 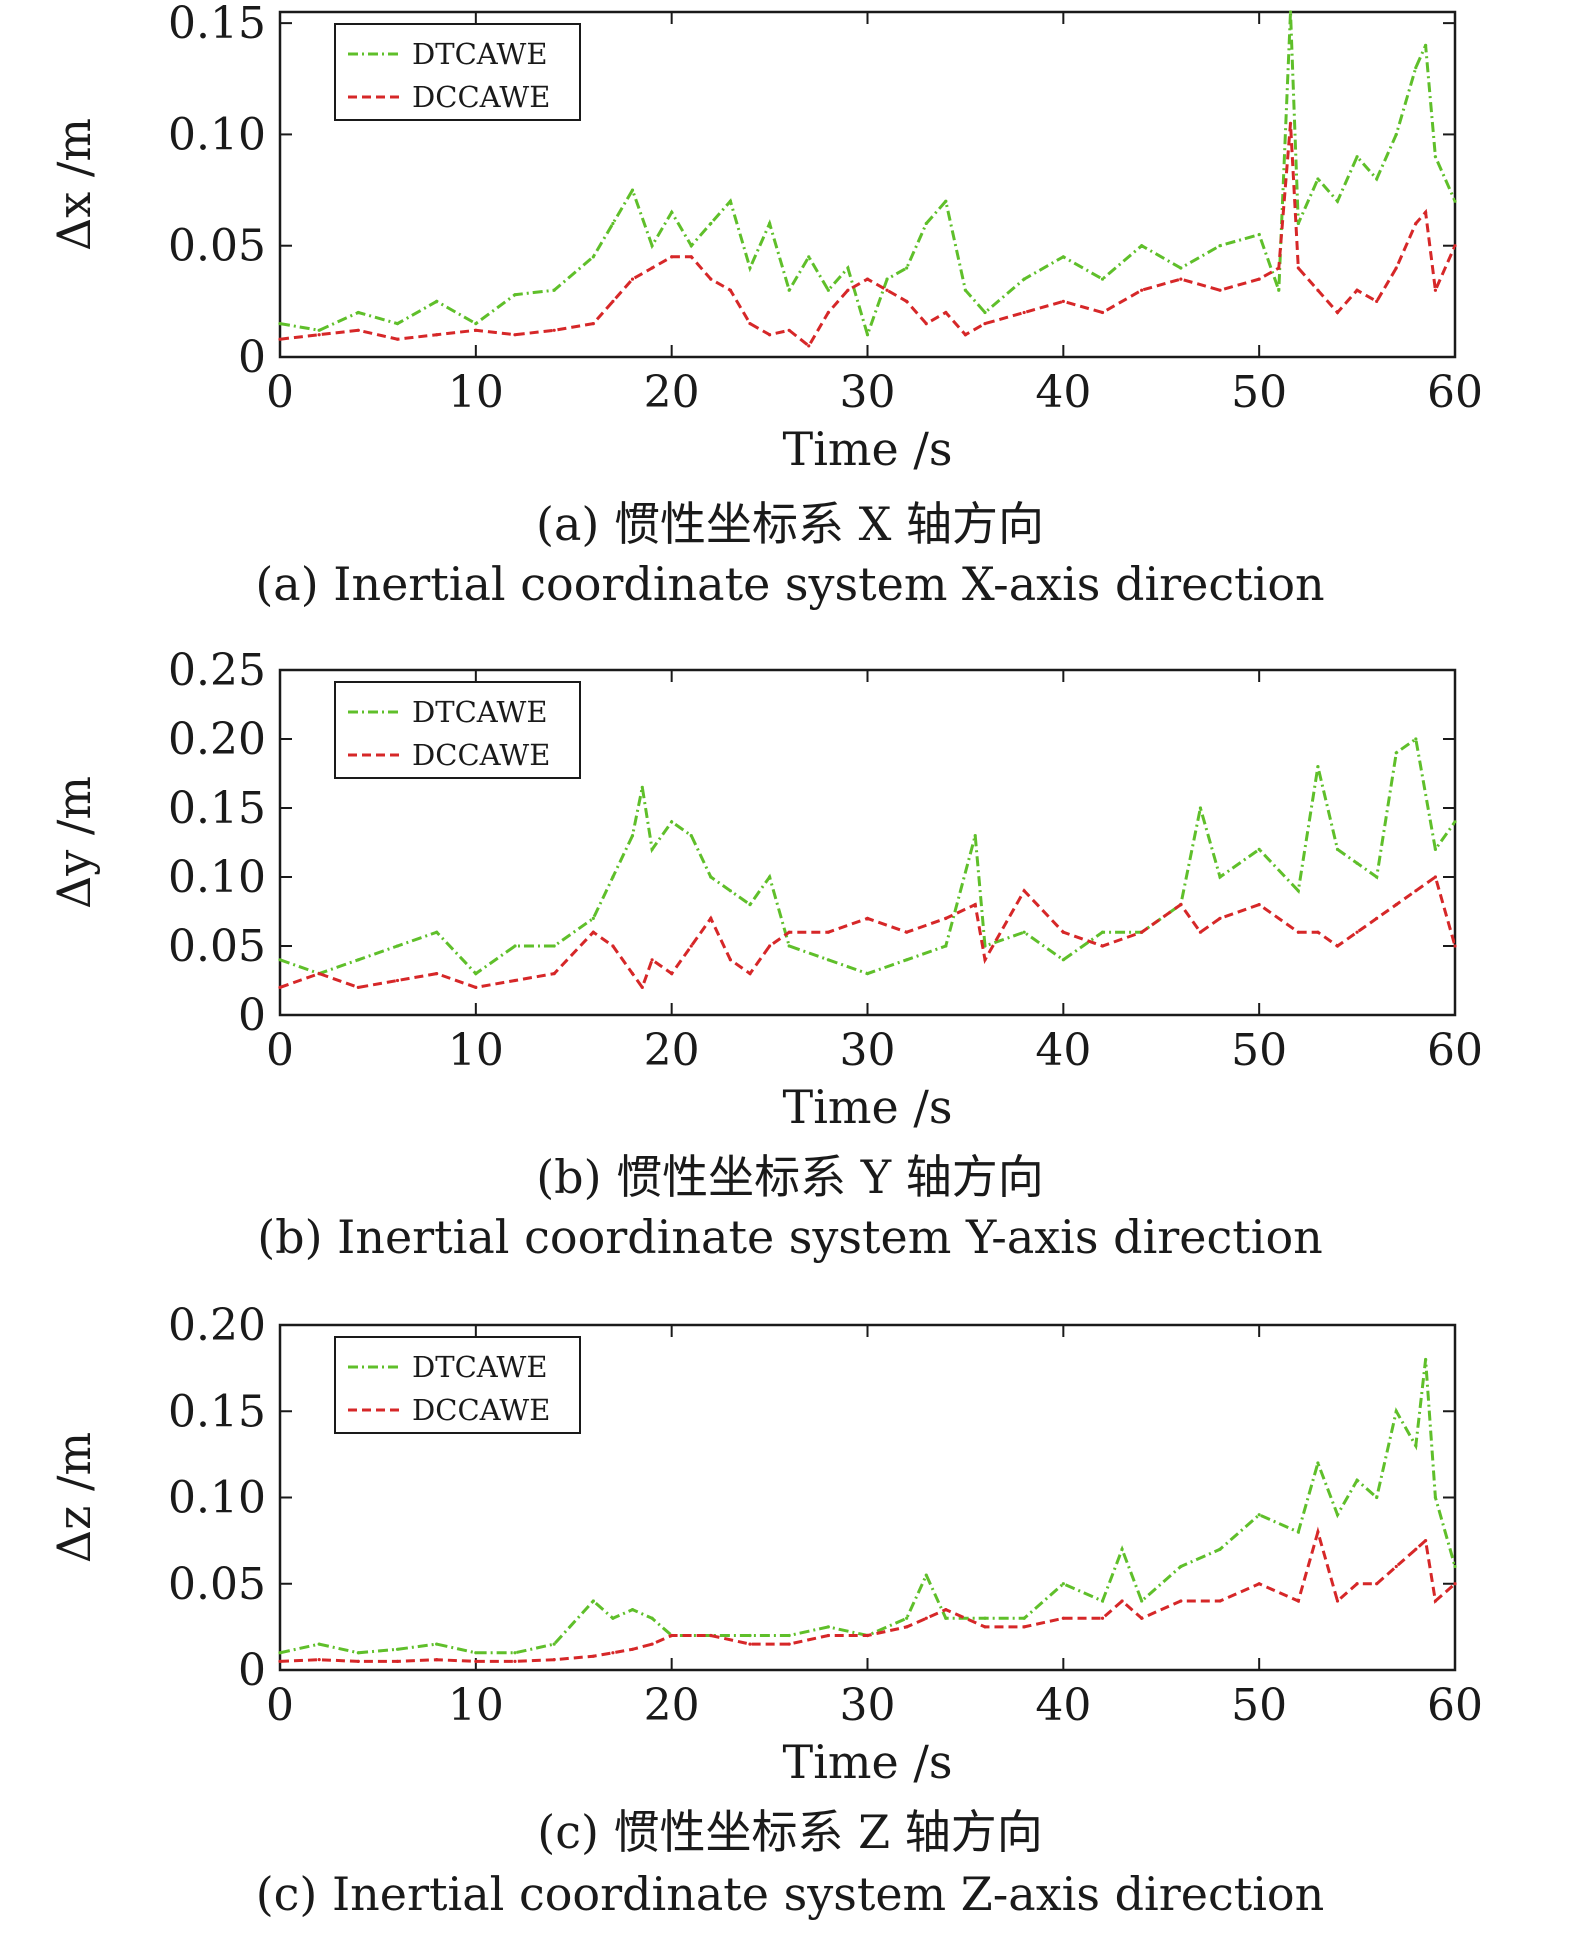 What do you see at coordinates (1259, 392) in the screenshot?
I see `x-tick-label: 50` at bounding box center [1259, 392].